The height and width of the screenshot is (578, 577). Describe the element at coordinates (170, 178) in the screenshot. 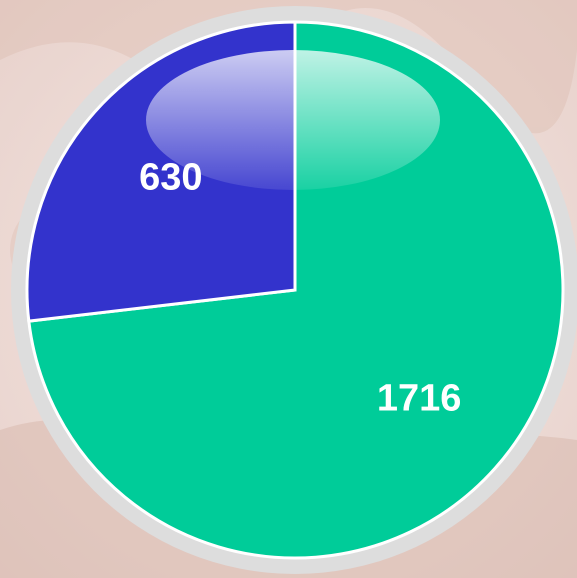

I see `data-label: 630` at that location.